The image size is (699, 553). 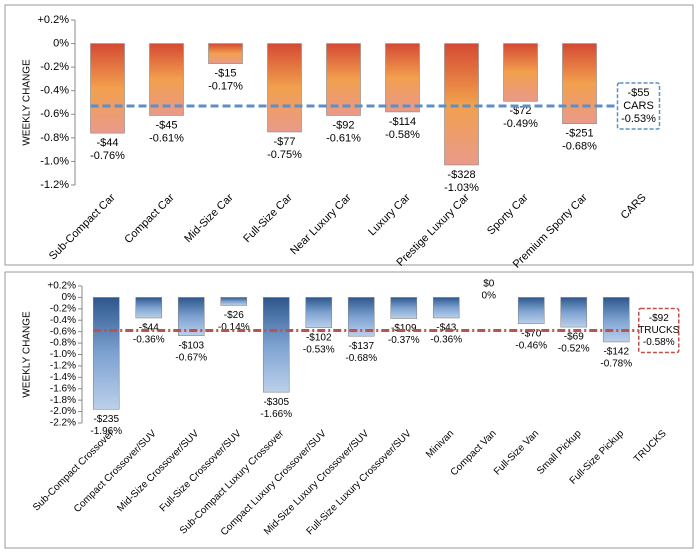 I want to click on change-label: -$72, so click(x=520, y=111).